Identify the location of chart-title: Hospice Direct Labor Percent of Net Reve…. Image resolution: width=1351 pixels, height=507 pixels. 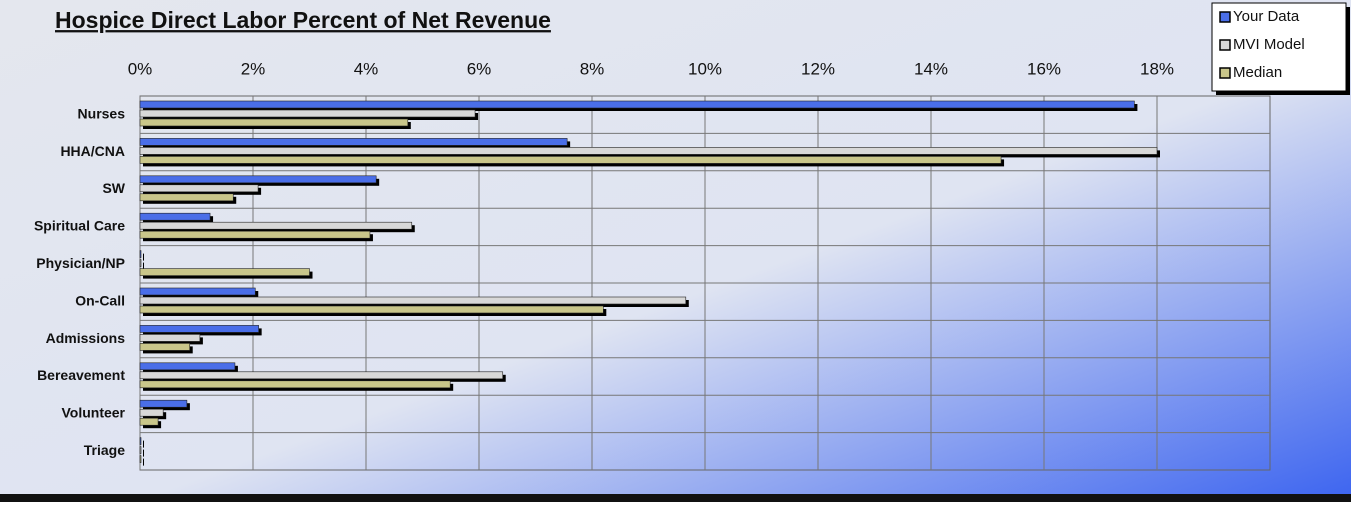
(303, 20).